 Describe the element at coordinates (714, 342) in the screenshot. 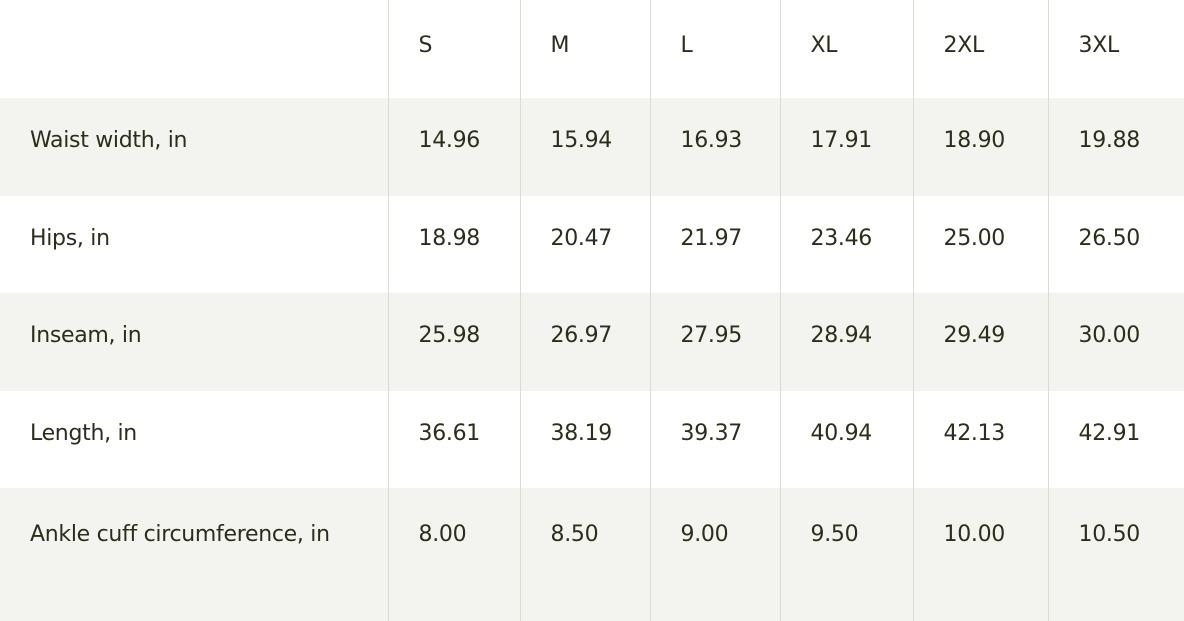

I see `measurement-value: 27.95` at that location.